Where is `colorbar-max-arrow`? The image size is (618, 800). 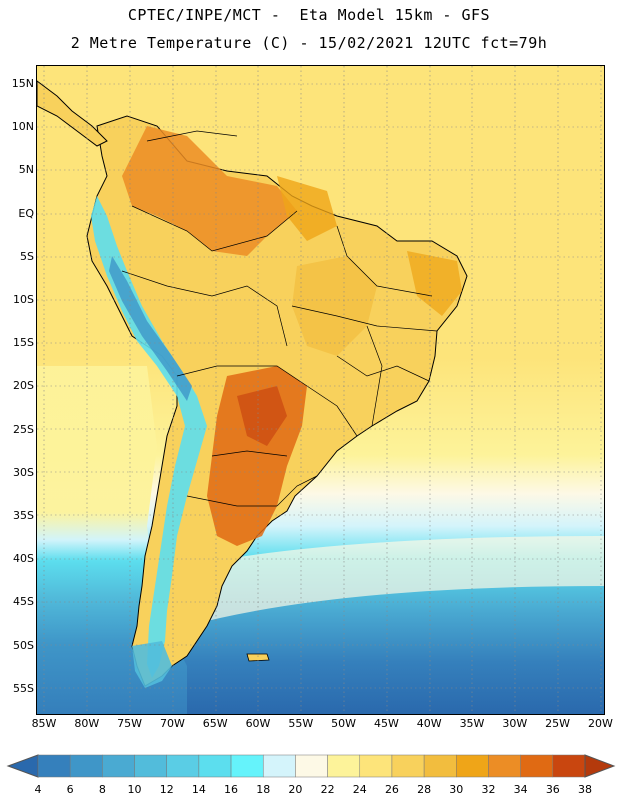 colorbar-max-arrow is located at coordinates (600, 766).